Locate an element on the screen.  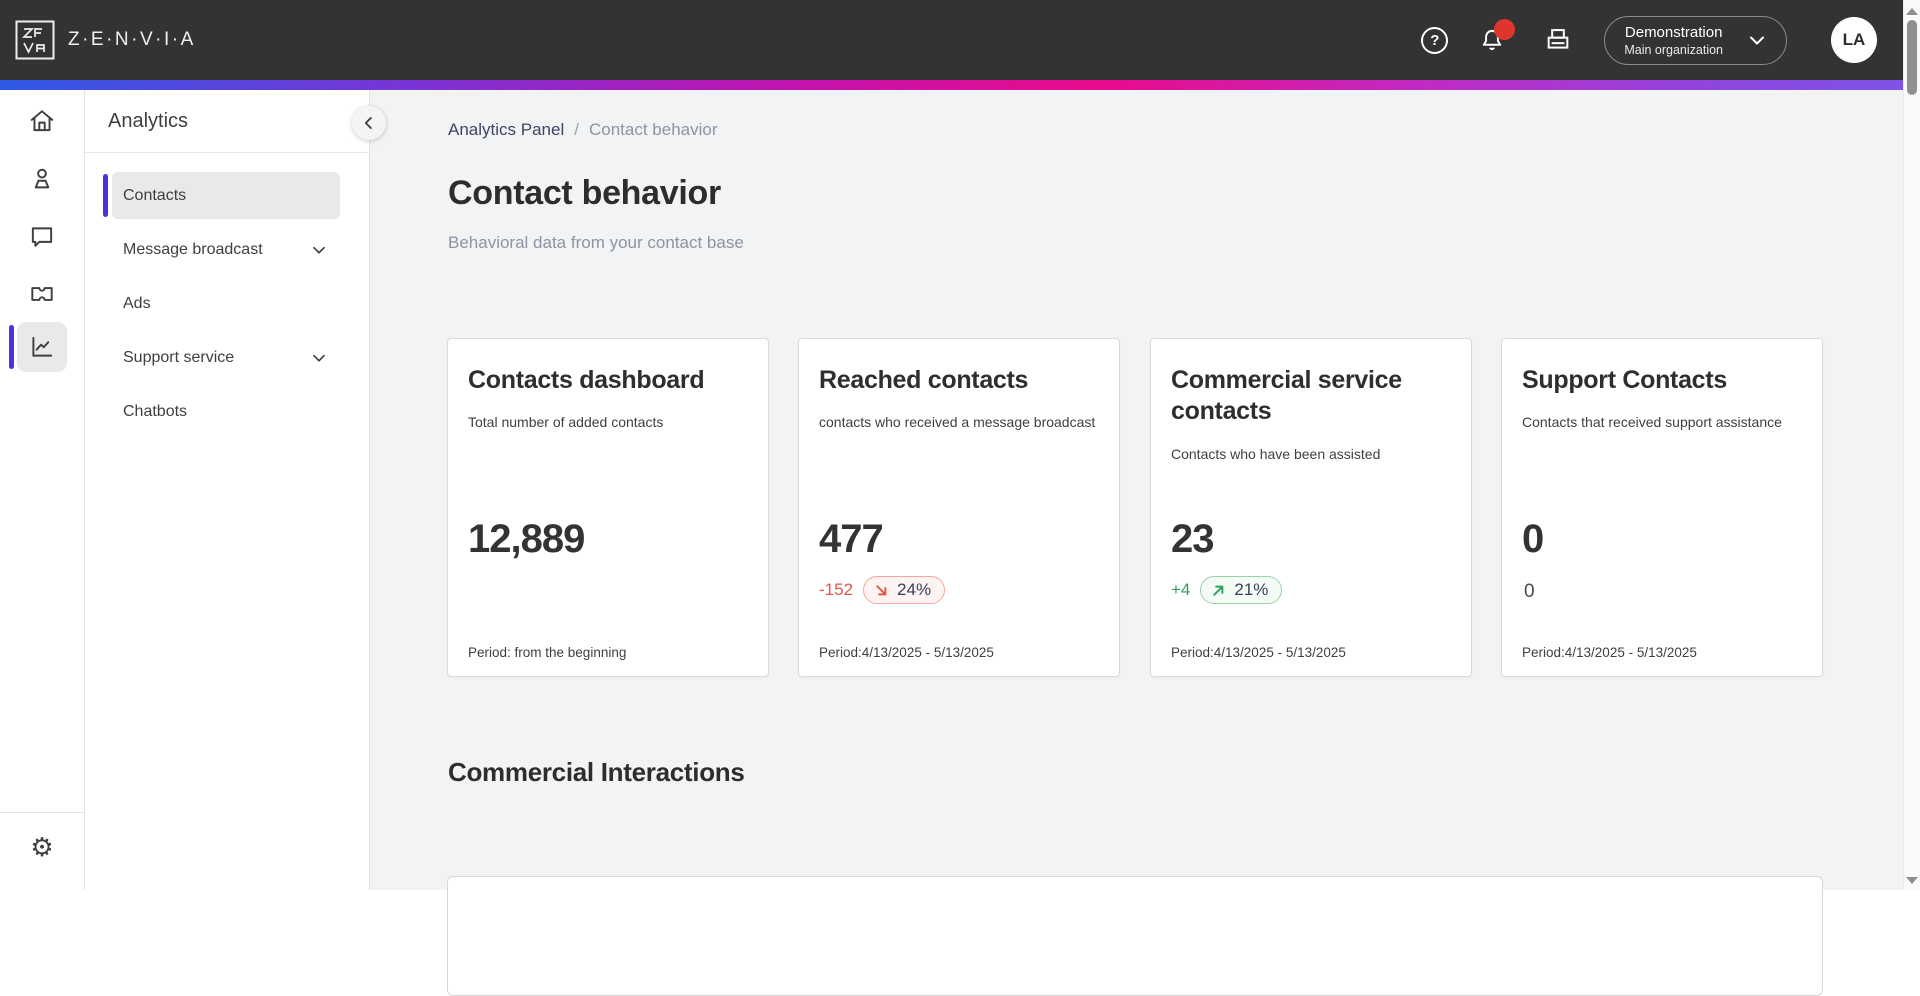
notifications-bell-icon is located at coordinates (1497, 36).